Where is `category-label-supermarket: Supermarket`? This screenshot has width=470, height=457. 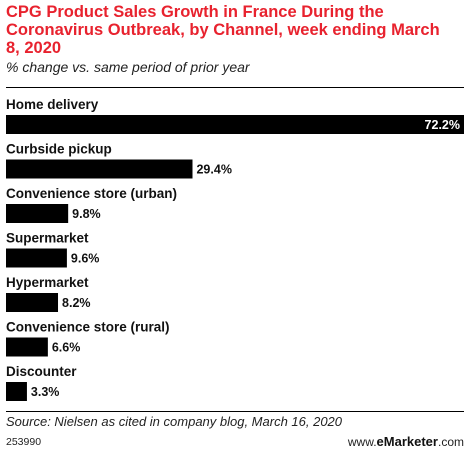 category-label-supermarket: Supermarket is located at coordinates (47, 238).